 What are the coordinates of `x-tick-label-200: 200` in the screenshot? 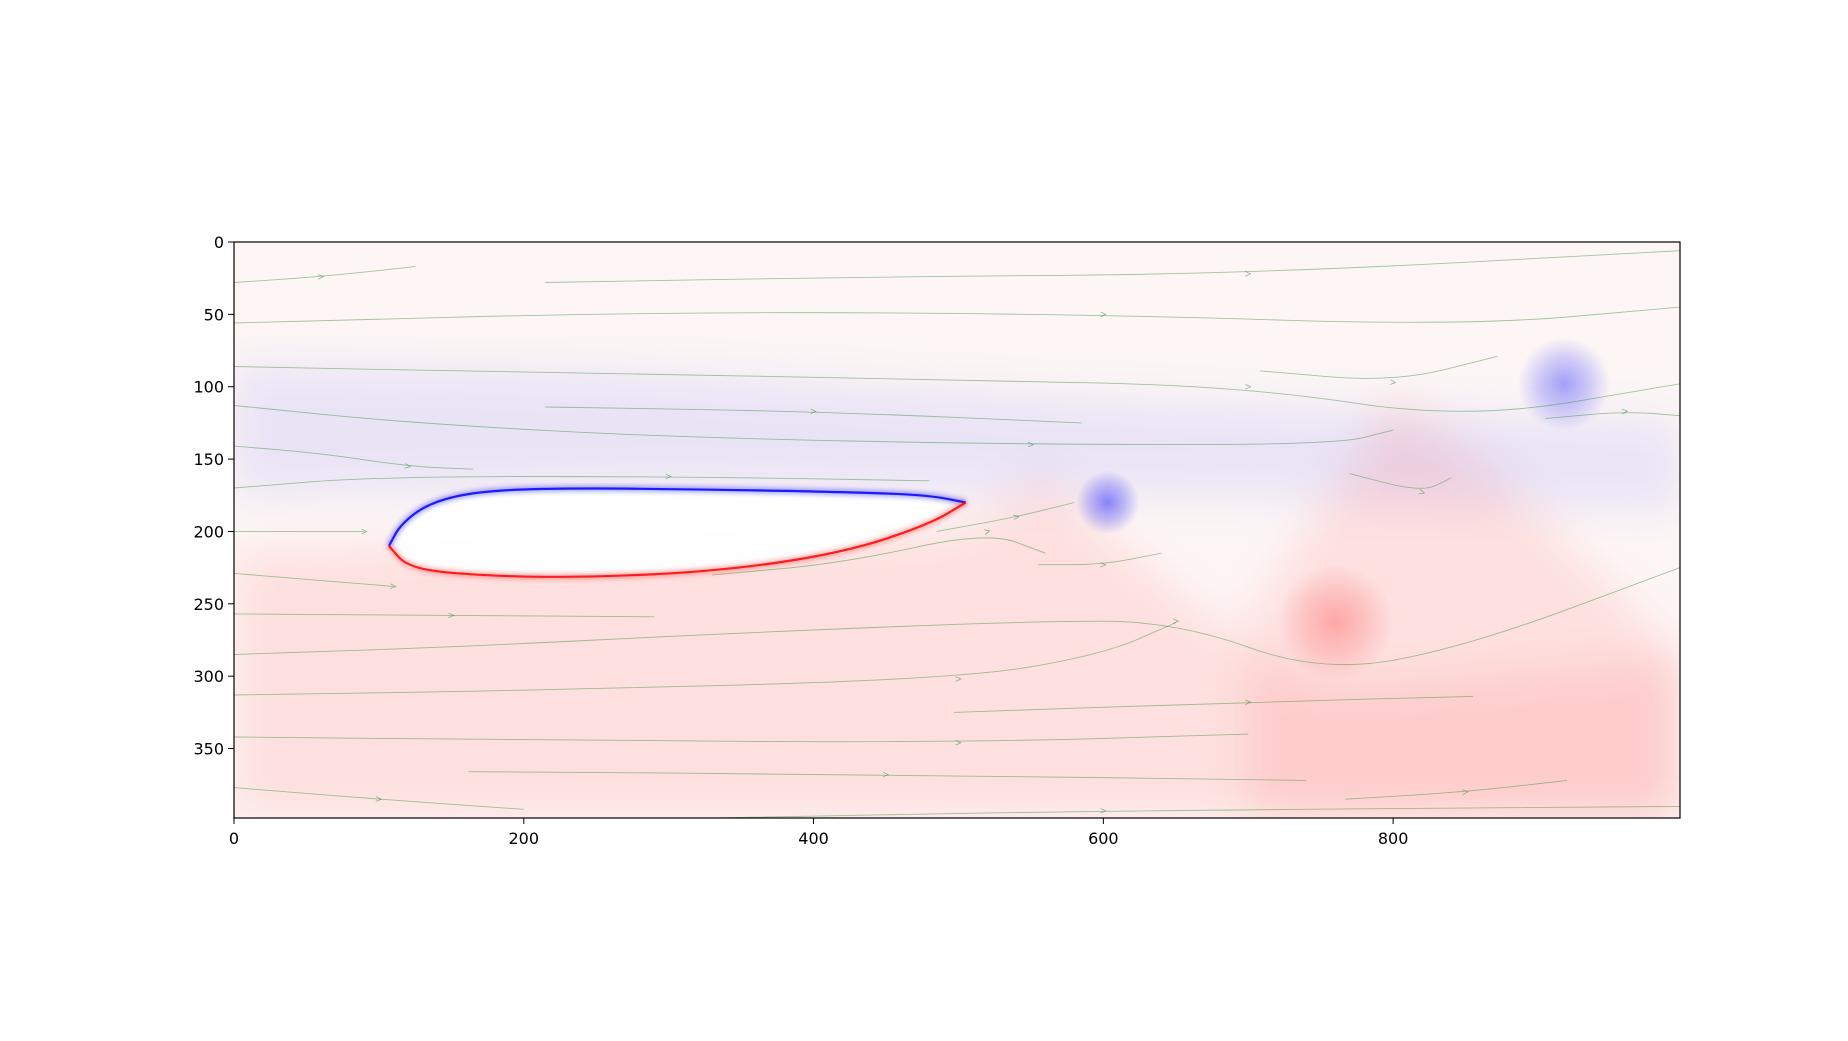 It's located at (524, 838).